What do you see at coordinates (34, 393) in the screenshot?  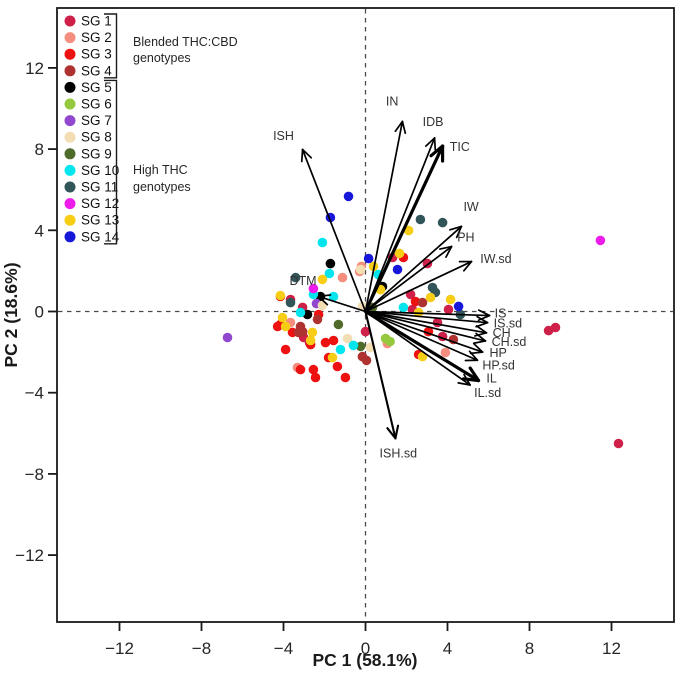 I see `y-tick-label: −4` at bounding box center [34, 393].